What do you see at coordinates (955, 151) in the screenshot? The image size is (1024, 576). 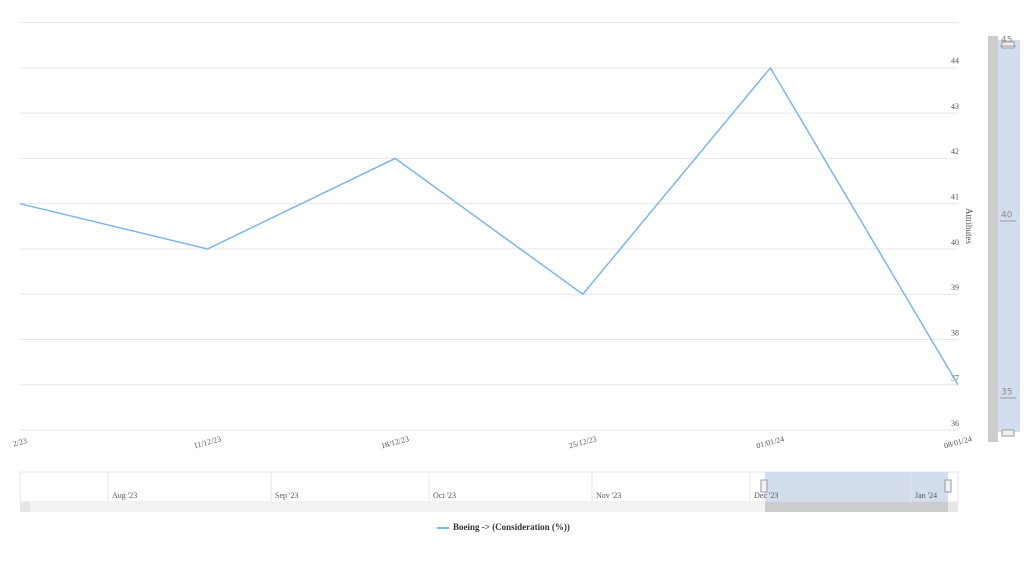 I see `y-tick-label: 42` at bounding box center [955, 151].